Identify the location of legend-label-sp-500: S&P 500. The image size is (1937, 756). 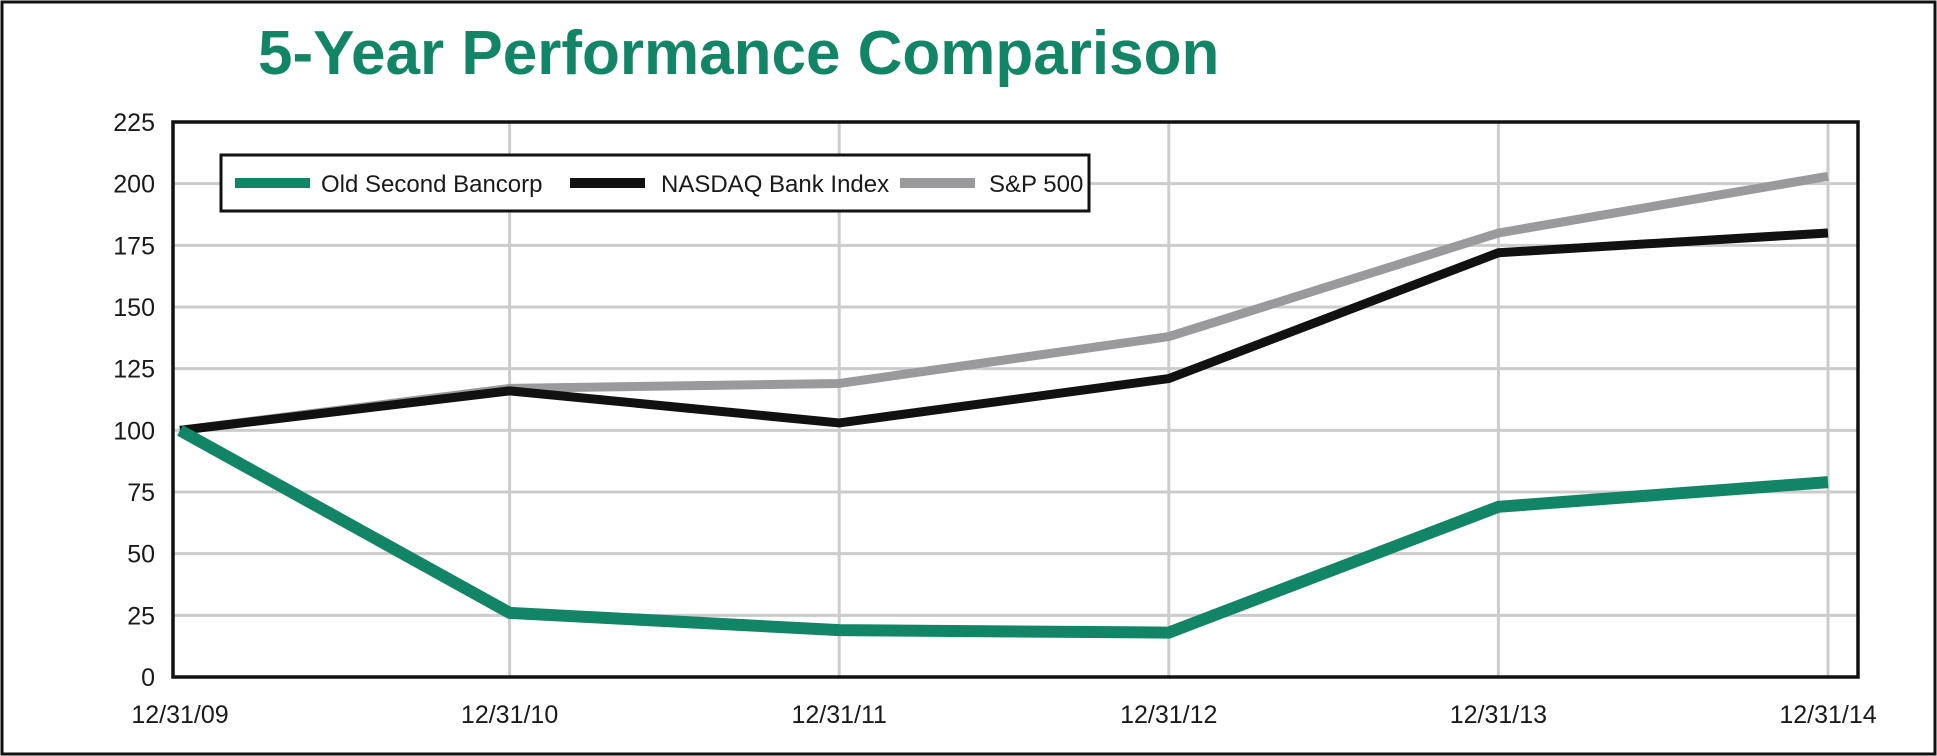
(1036, 184).